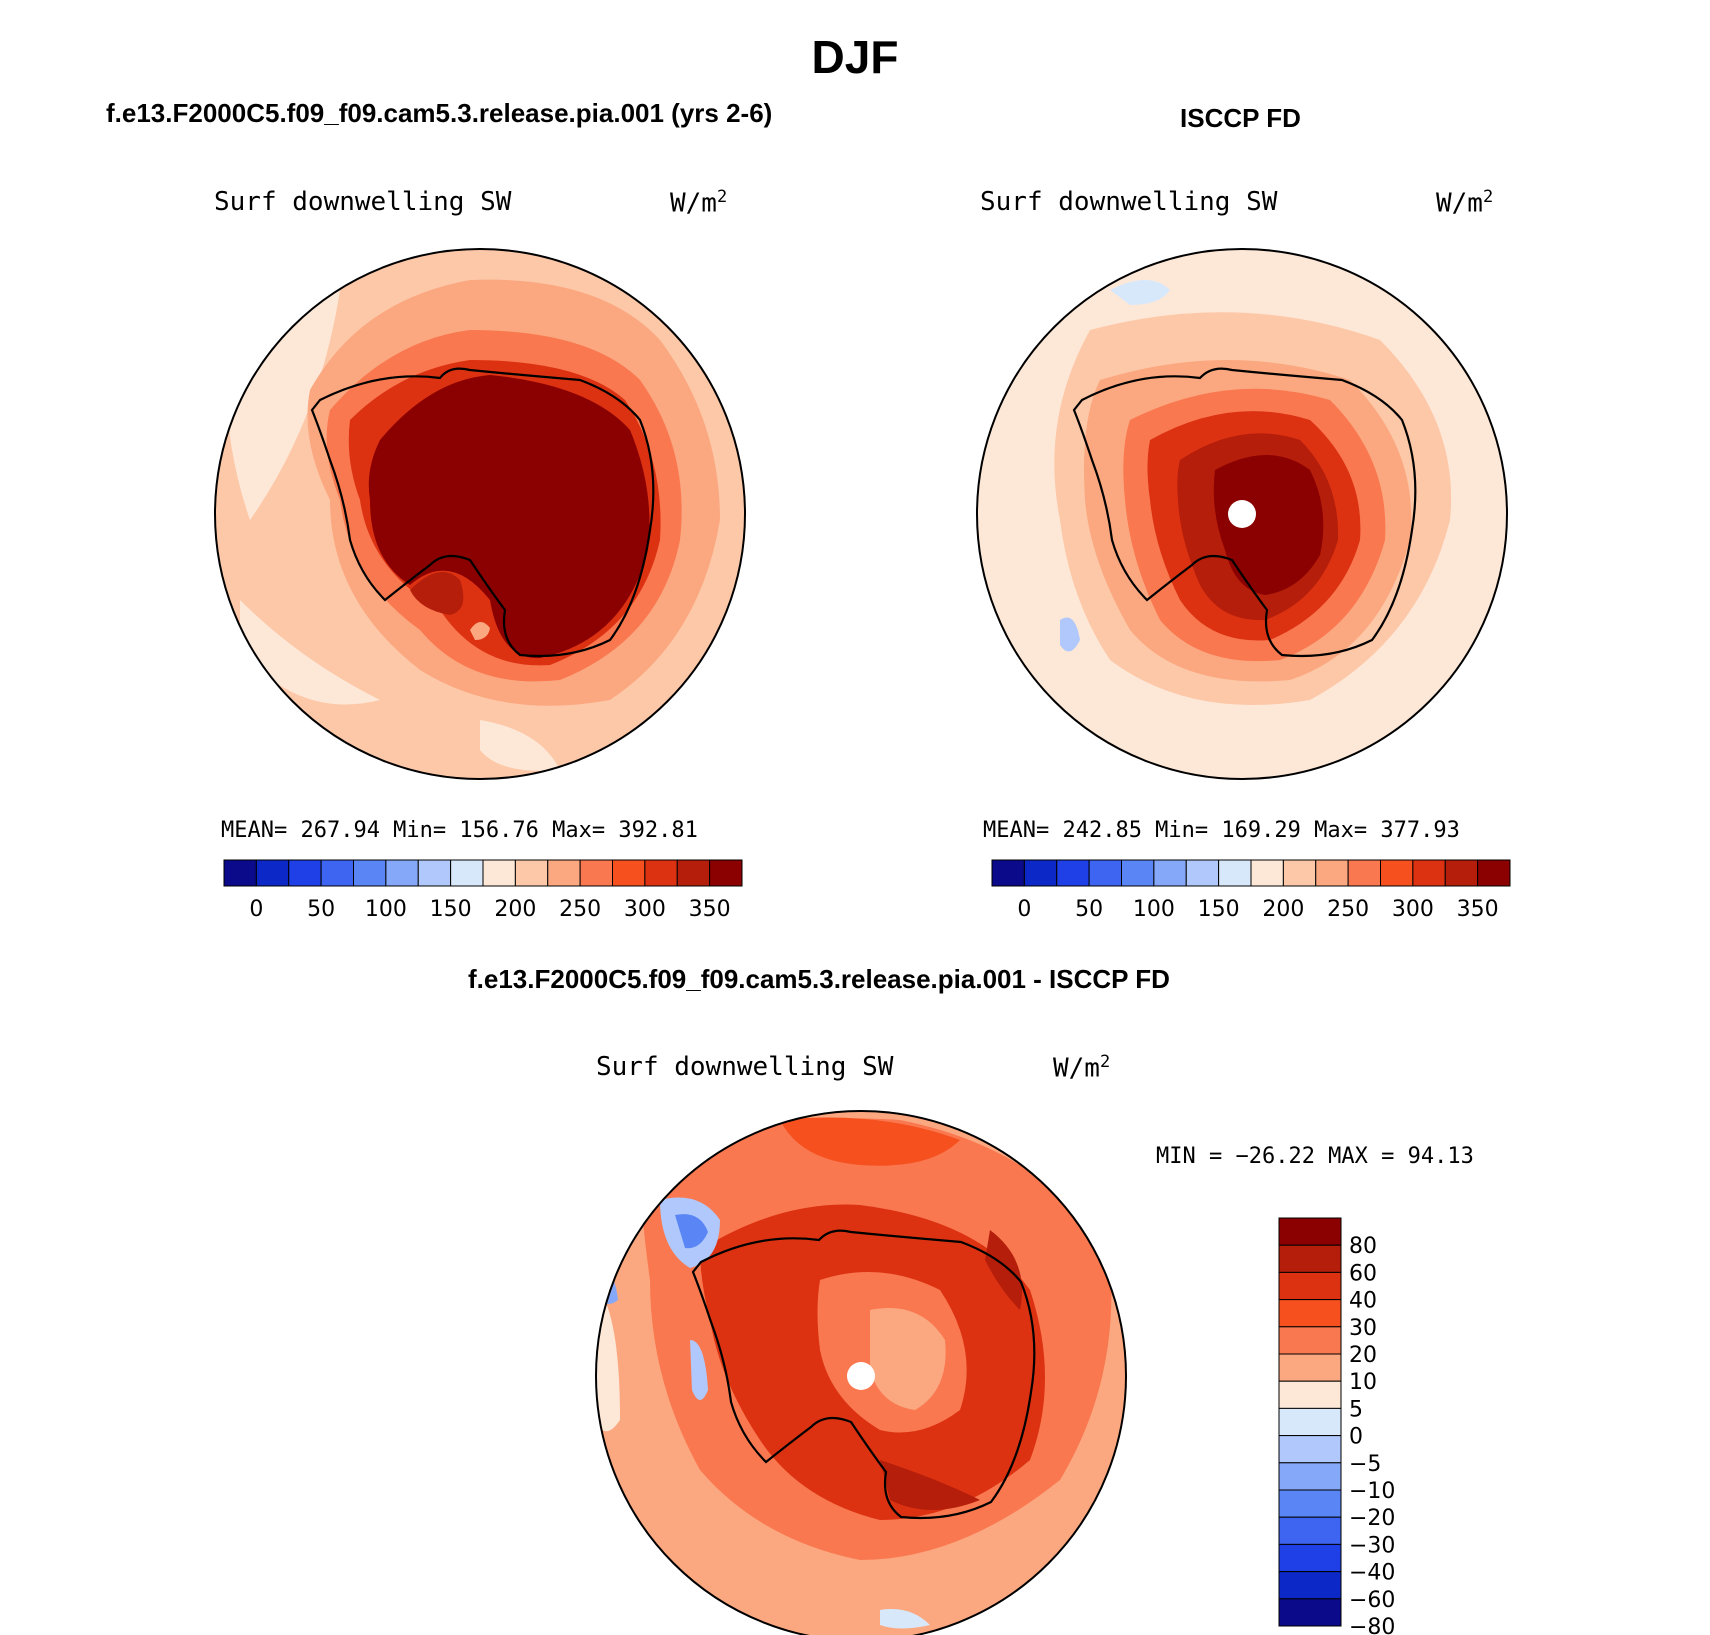 The width and height of the screenshot is (1710, 1635). Describe the element at coordinates (1089, 909) in the screenshot. I see `obs-colorbar-tick-label: 50` at that location.